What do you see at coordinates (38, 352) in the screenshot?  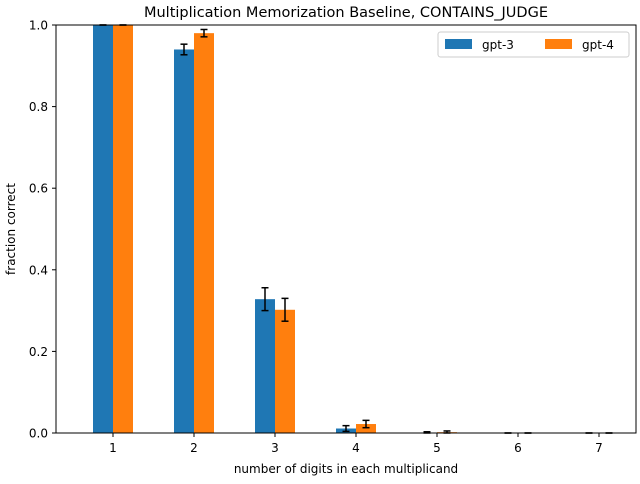 I see `y-tick-label: 0.2` at bounding box center [38, 352].